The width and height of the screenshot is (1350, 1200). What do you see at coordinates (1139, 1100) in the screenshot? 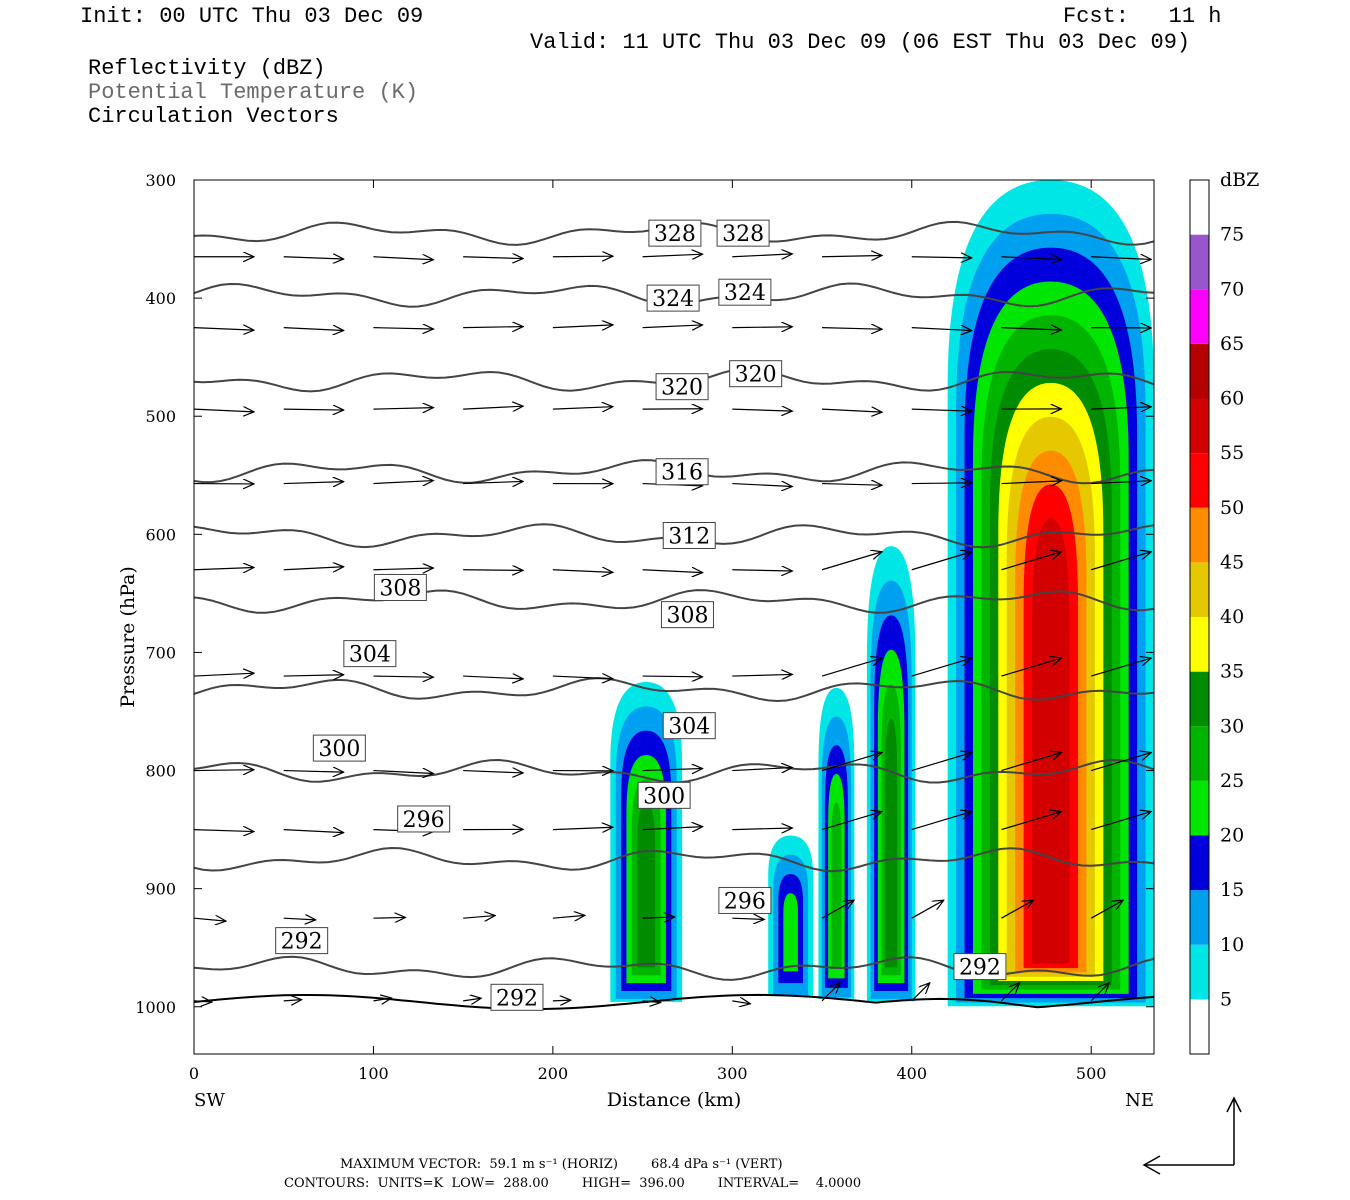
I see `ne-label: NE` at bounding box center [1139, 1100].